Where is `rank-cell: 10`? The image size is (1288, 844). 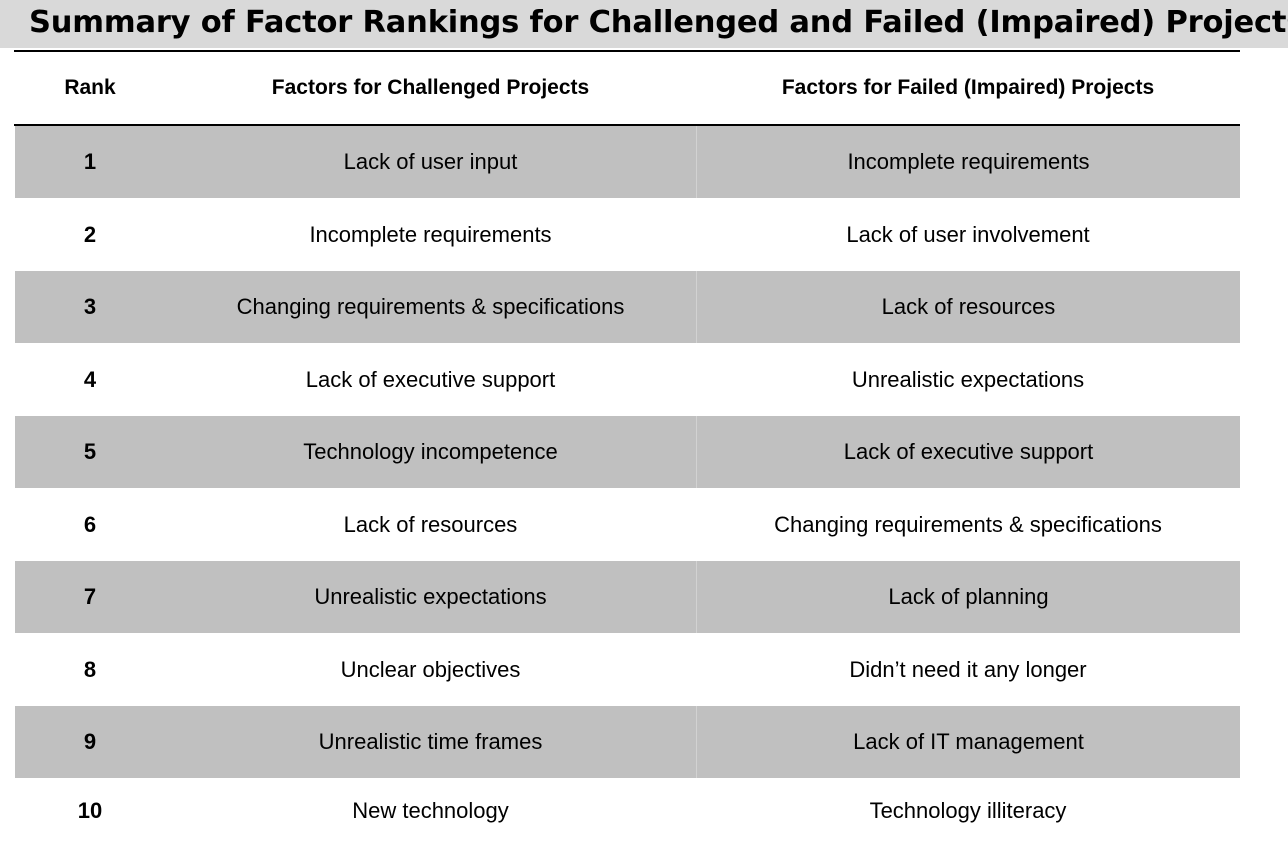
rank-cell: 10 is located at coordinates (90, 810).